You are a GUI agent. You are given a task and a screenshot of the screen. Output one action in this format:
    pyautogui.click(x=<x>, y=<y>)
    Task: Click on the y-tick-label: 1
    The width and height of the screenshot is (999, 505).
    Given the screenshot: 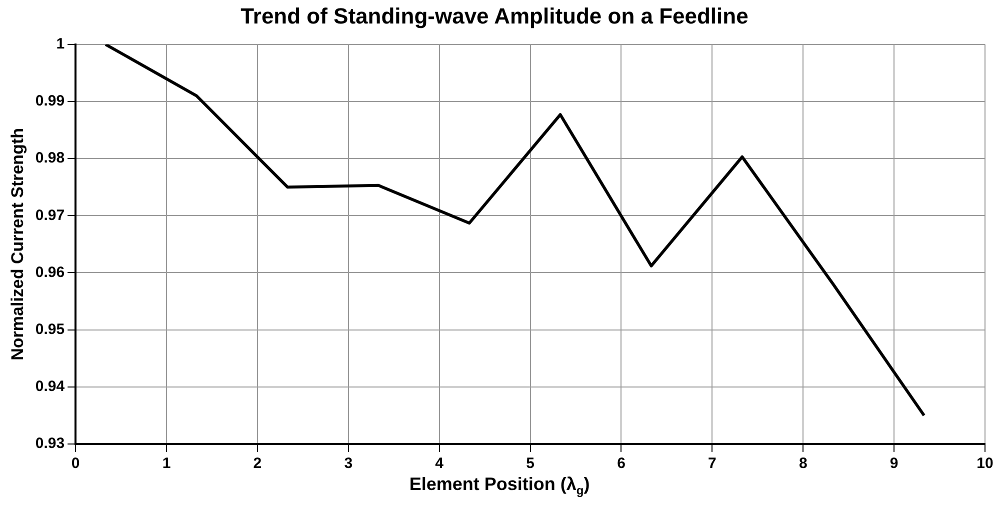 What is the action you would take?
    pyautogui.click(x=60, y=44)
    